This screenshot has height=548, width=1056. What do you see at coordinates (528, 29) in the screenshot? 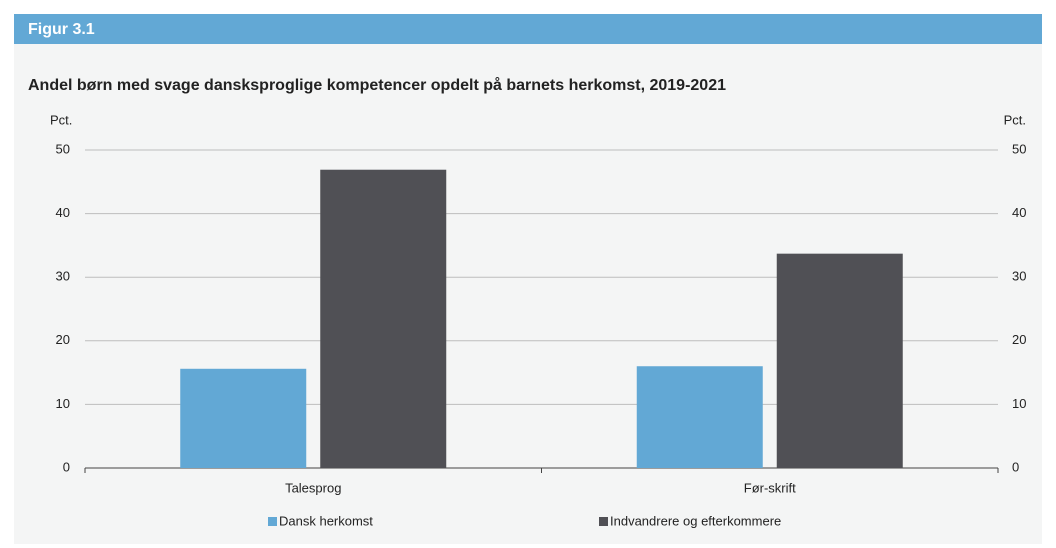
I see `header-bar` at bounding box center [528, 29].